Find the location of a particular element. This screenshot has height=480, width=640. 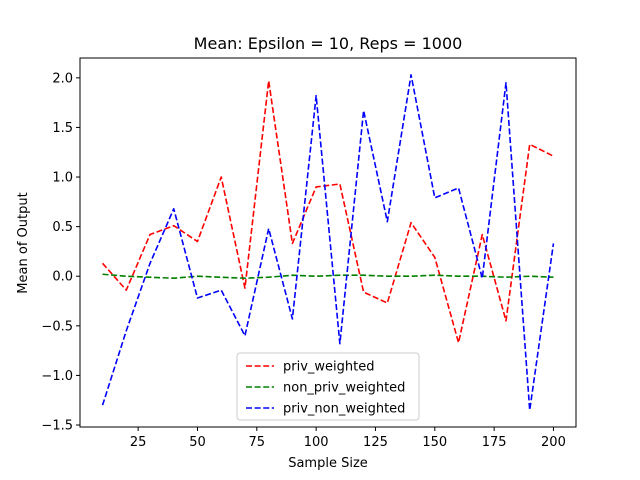

x-tick-label: 125 is located at coordinates (375, 442).